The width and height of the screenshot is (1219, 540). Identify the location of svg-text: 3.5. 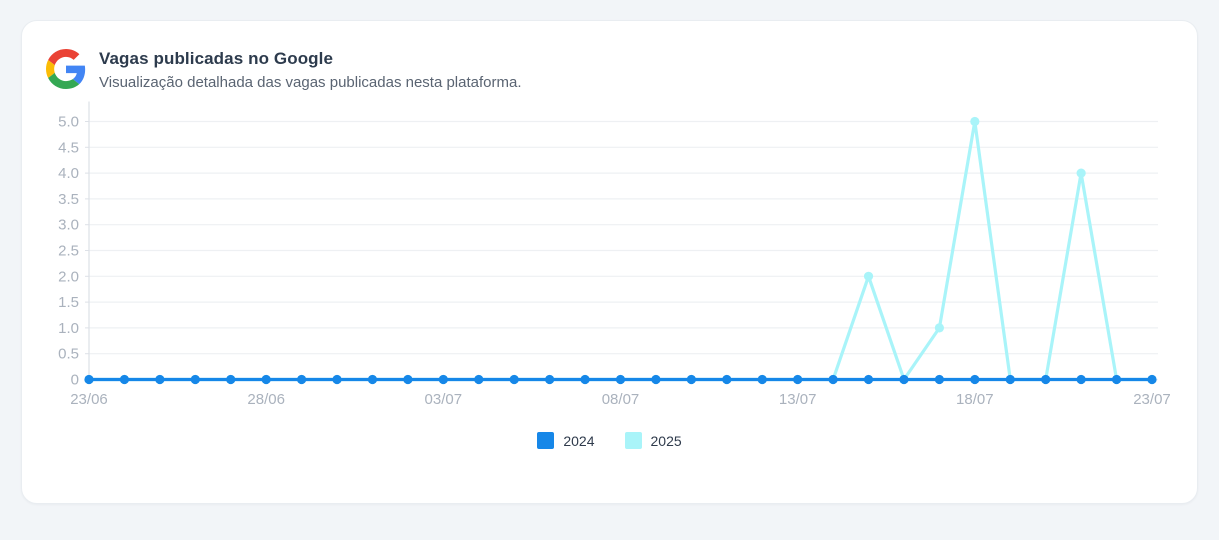
(68, 199).